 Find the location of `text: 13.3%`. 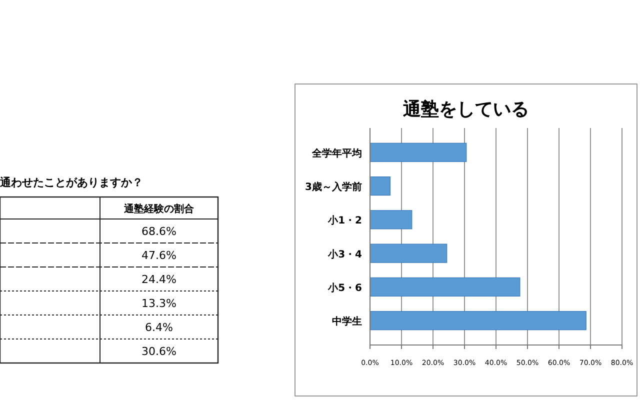

text: 13.3% is located at coordinates (159, 303).